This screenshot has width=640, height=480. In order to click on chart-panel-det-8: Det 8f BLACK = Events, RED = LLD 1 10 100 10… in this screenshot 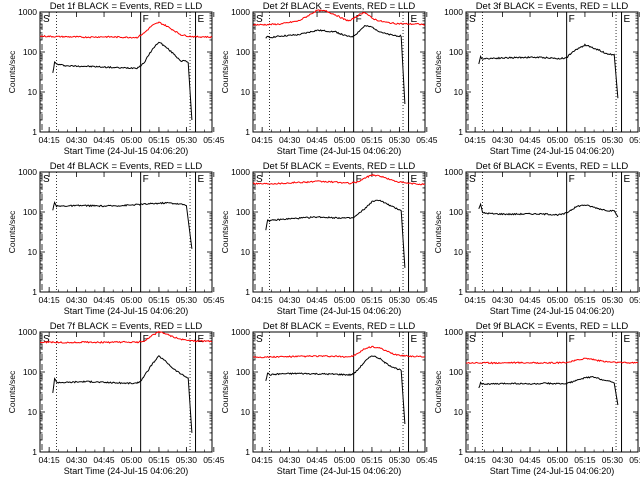, I will do `click(329, 398)`.